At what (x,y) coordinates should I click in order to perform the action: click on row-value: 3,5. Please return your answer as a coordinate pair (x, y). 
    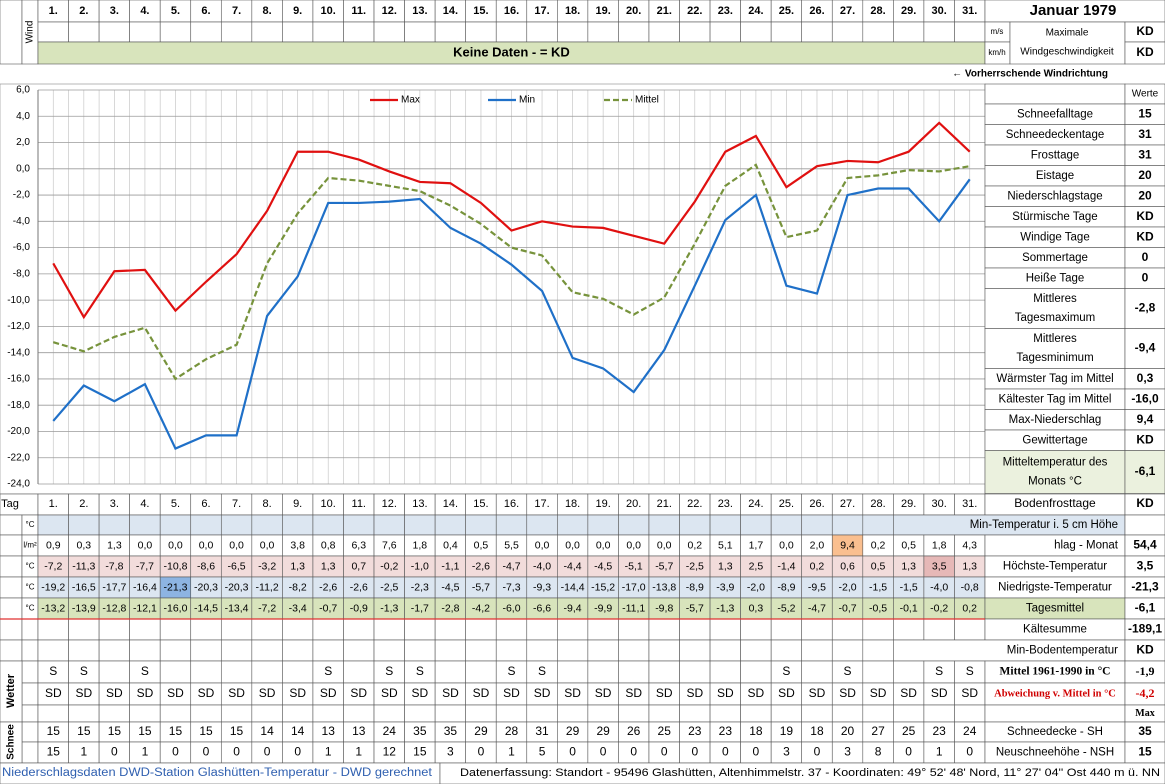
    Looking at the image, I should click on (1145, 566).